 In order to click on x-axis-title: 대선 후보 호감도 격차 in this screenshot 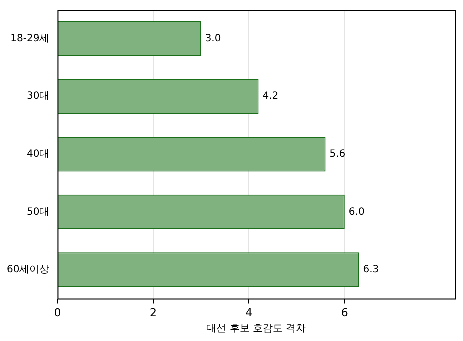, I will do `click(256, 329)`.